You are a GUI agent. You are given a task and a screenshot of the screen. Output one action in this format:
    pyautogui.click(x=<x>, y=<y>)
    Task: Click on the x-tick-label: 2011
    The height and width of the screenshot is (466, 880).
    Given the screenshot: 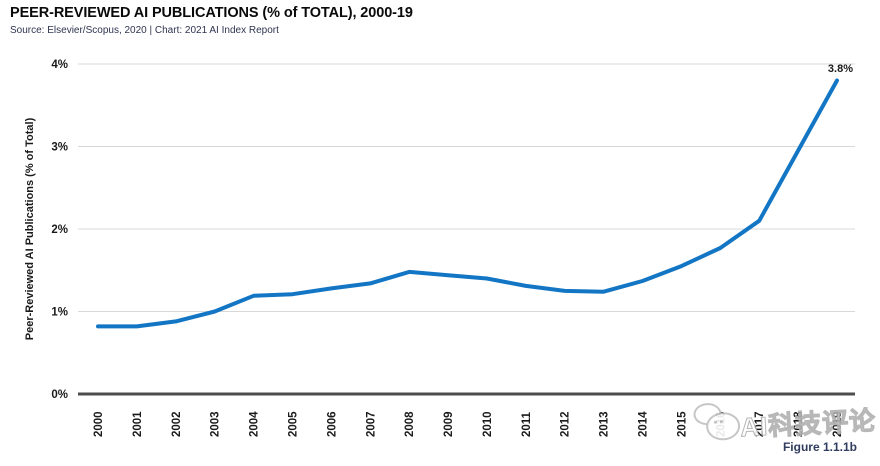 What is the action you would take?
    pyautogui.click(x=527, y=424)
    